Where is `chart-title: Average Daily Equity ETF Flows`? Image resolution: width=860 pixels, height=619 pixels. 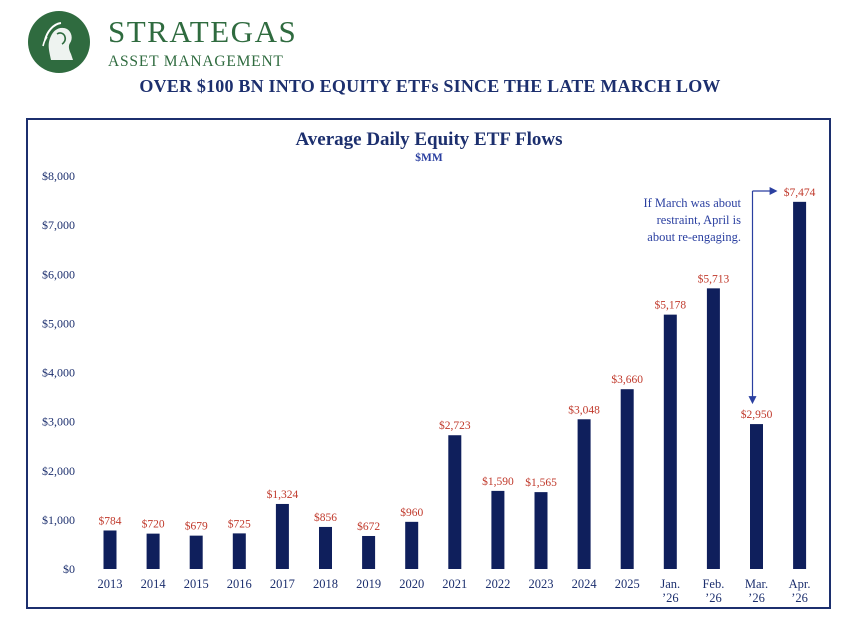 chart-title: Average Daily Equity ETF Flows is located at coordinates (428, 139).